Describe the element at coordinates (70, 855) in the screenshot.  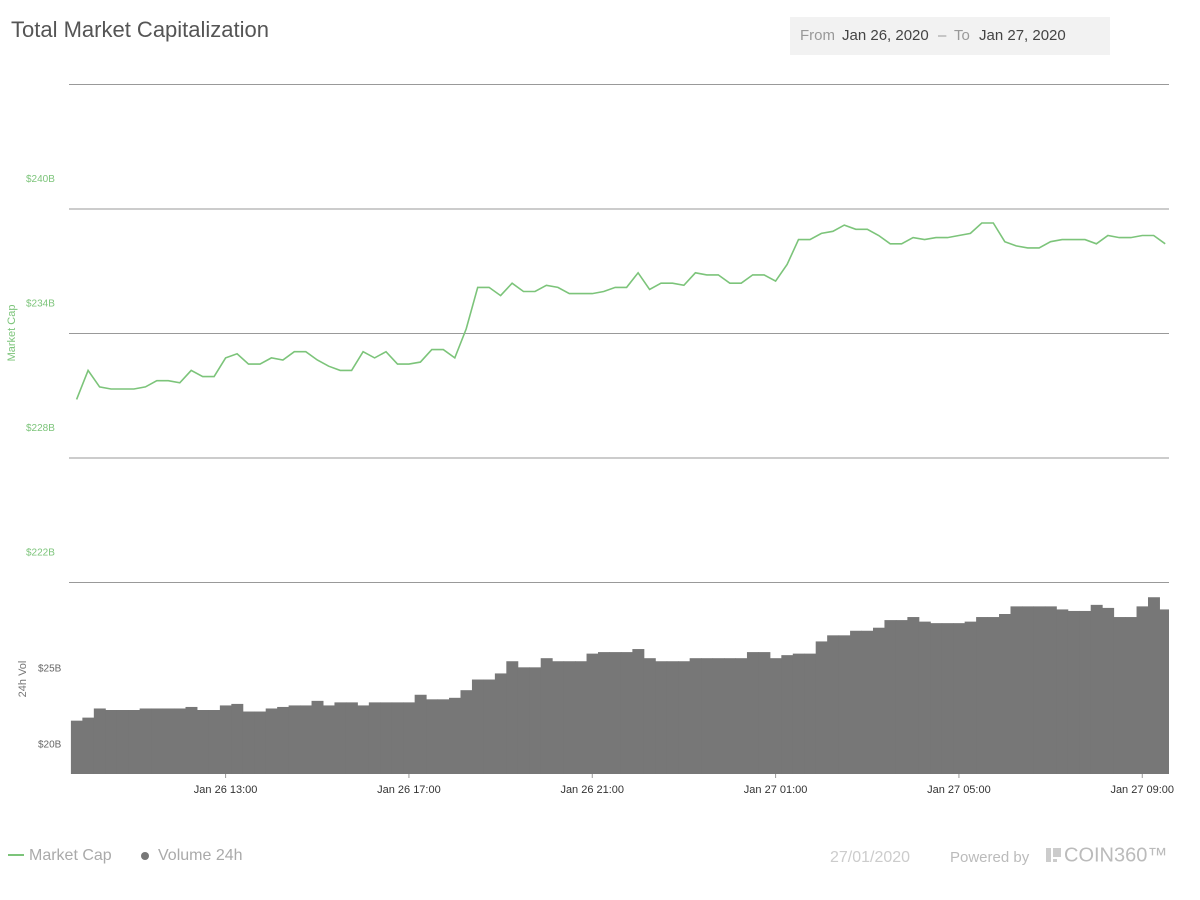
I see `legend-label: Market Cap` at that location.